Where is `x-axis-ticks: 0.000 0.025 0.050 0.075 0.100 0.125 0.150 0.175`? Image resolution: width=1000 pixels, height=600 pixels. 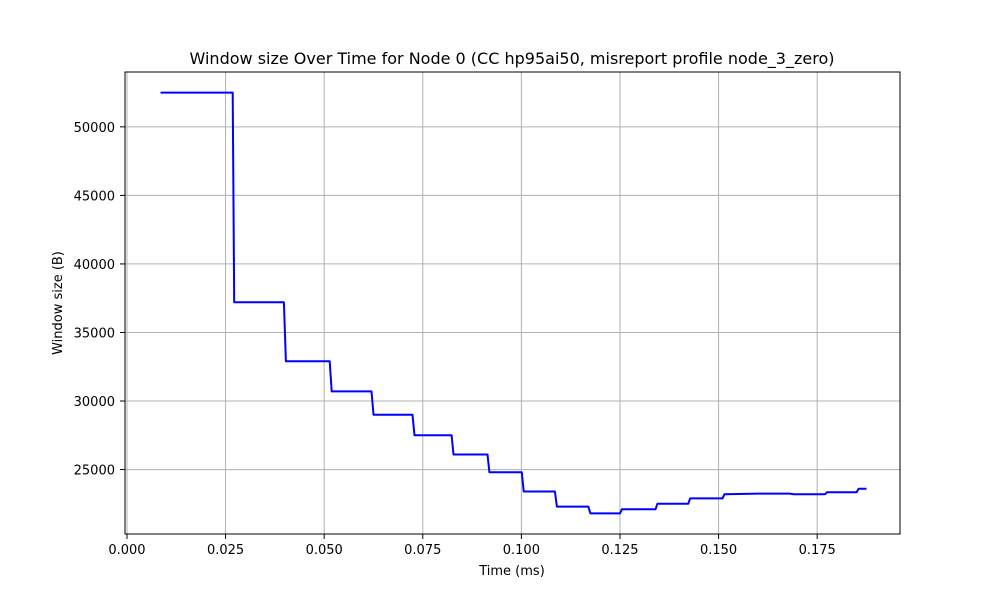 x-axis-ticks: 0.000 0.025 0.050 0.075 0.100 0.125 0.150 0.175 is located at coordinates (472, 546).